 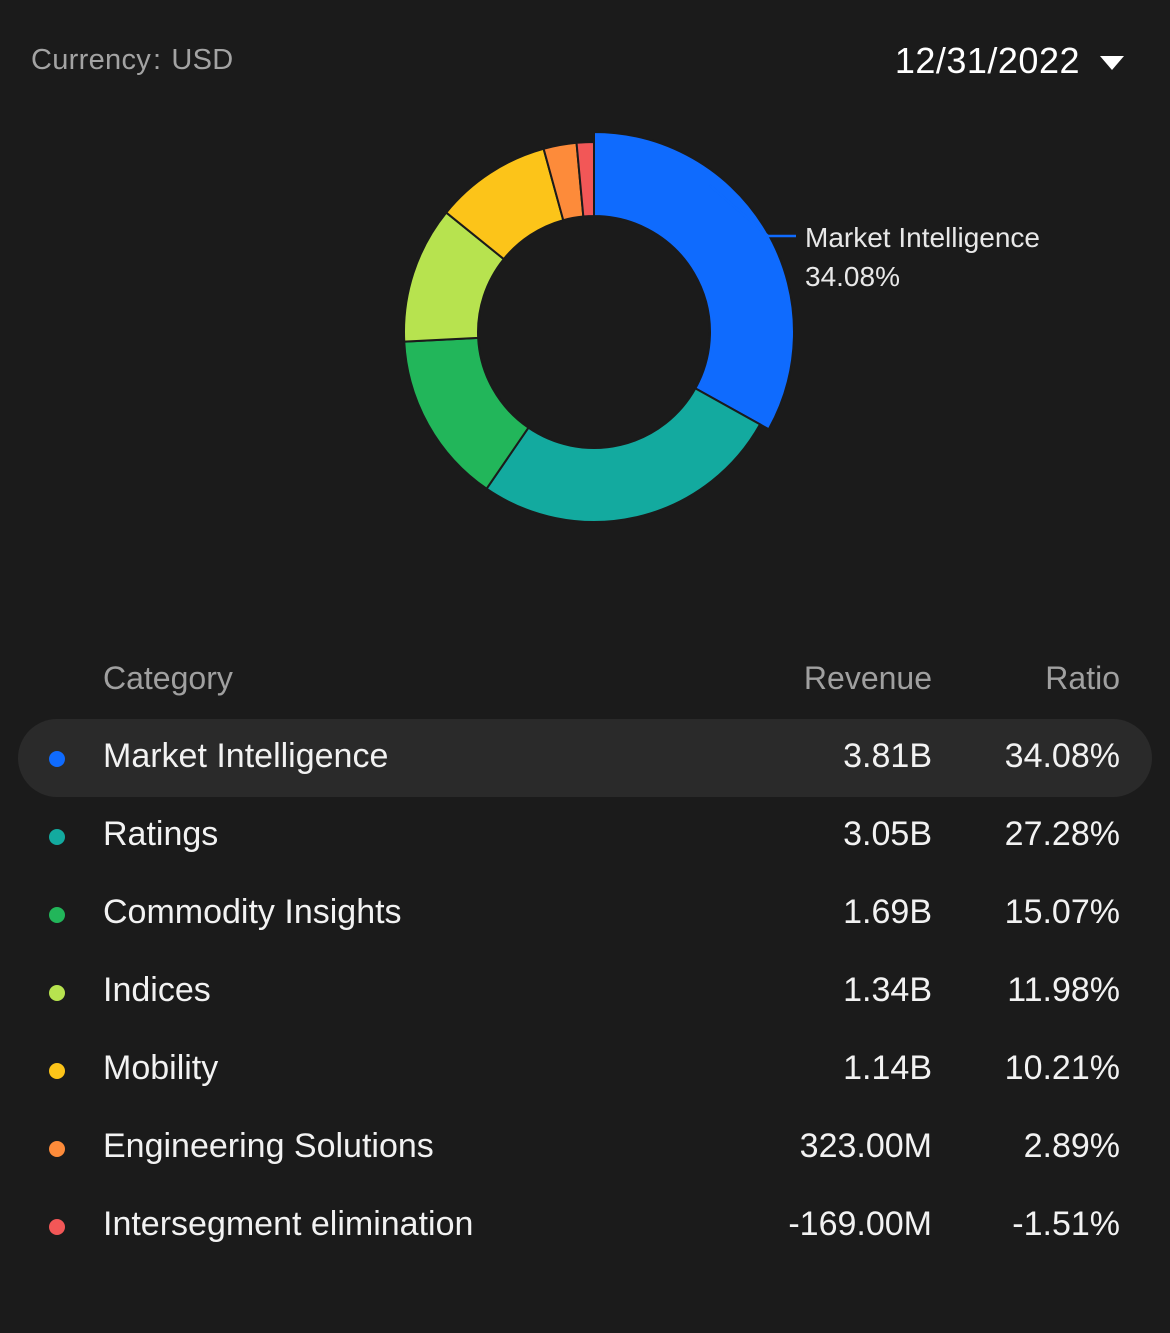 What do you see at coordinates (887, 834) in the screenshot?
I see `segment-revenue: 3.05B` at bounding box center [887, 834].